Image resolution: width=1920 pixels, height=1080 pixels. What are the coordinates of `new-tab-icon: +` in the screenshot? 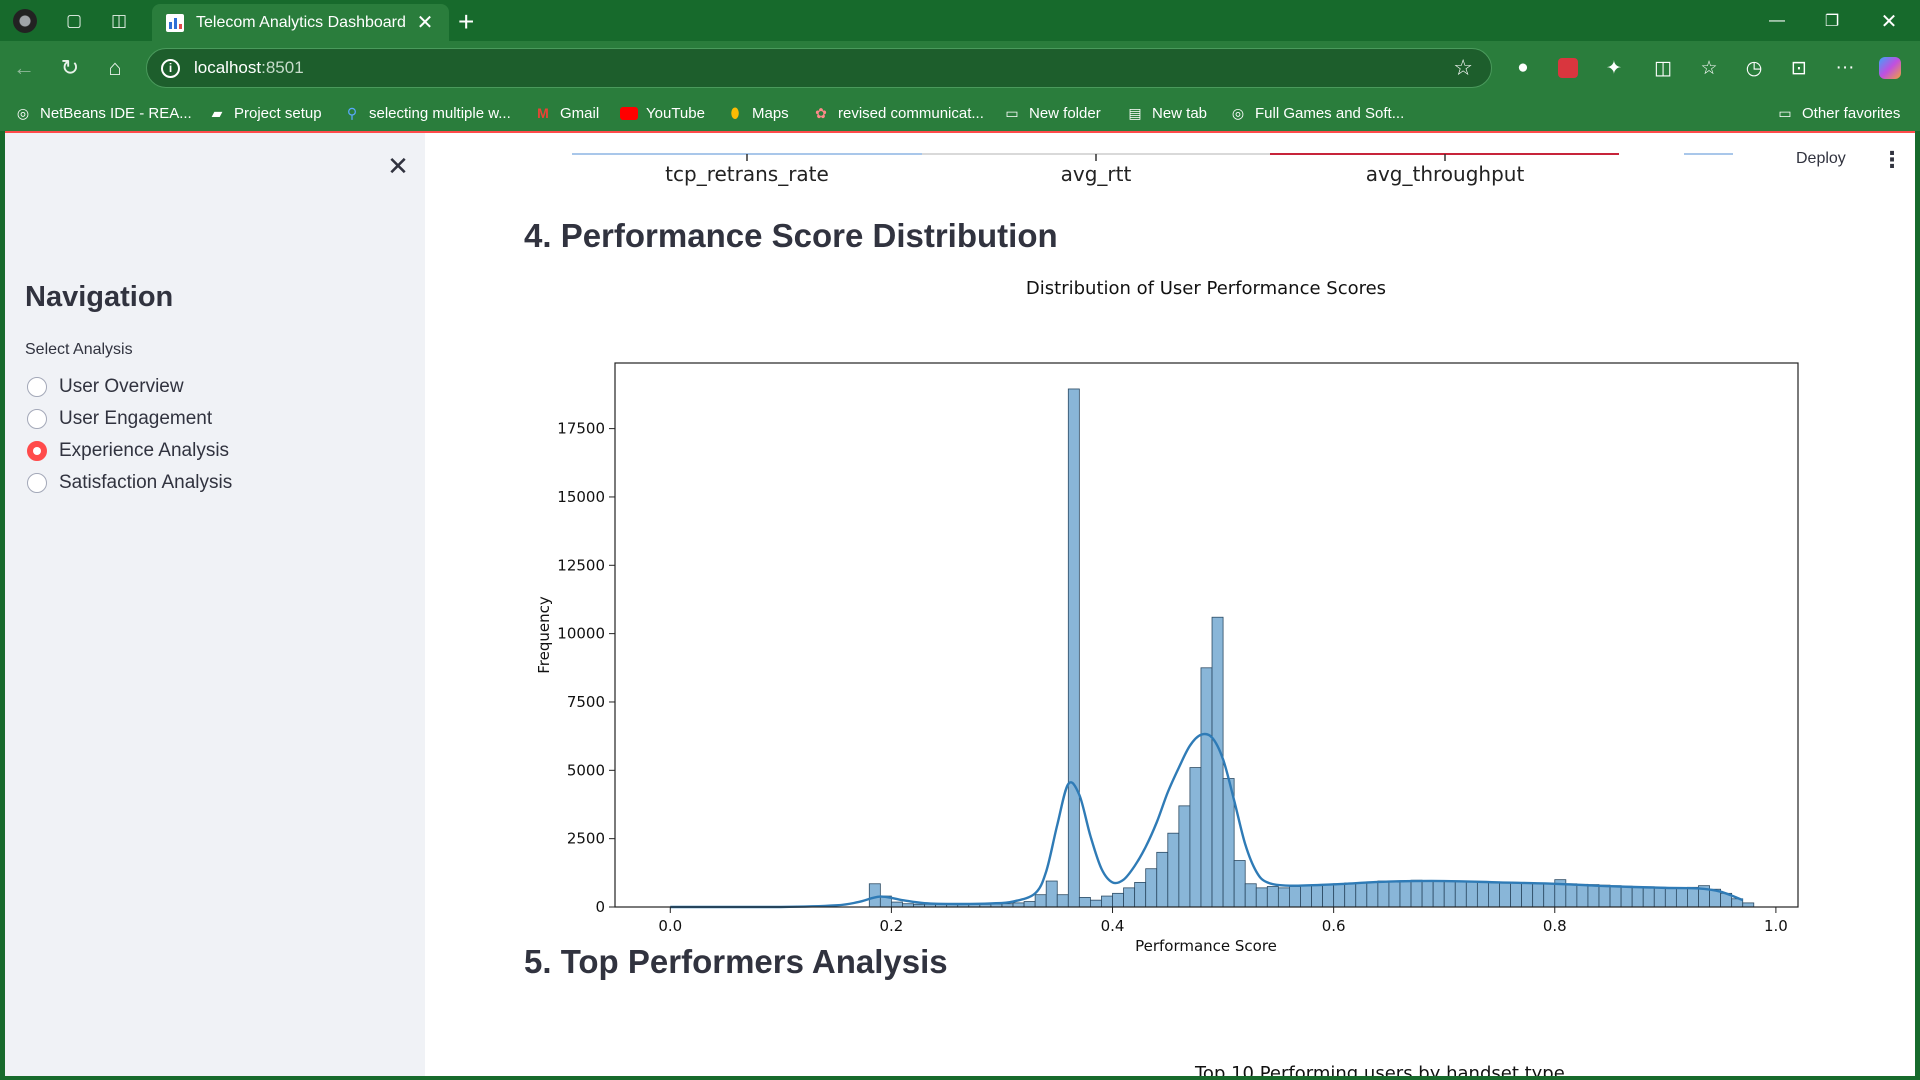 It's located at (466, 21).